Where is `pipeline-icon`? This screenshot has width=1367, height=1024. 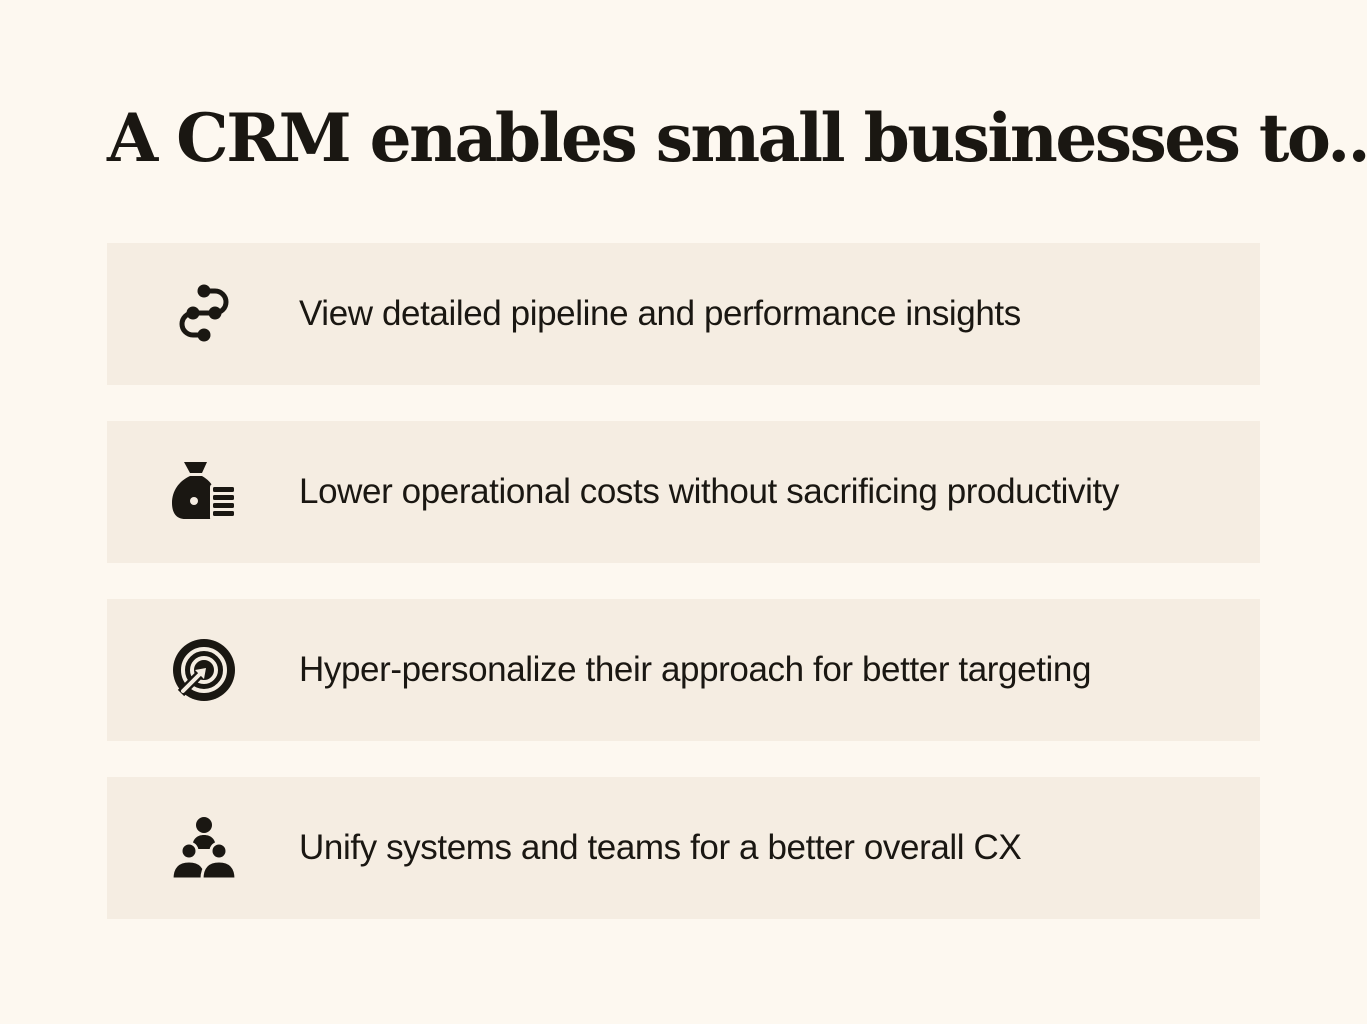
pipeline-icon is located at coordinates (204, 314).